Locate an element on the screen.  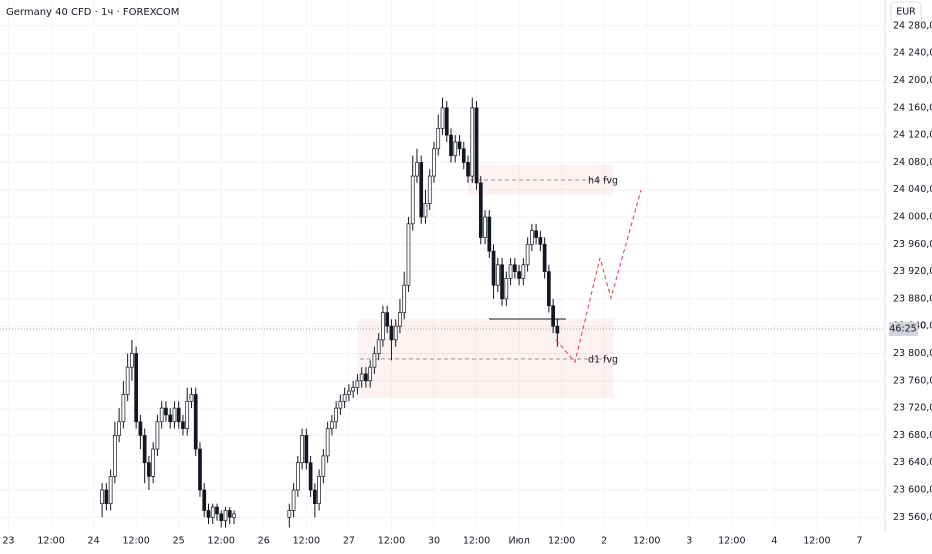
y-tick-label: 24 120,0 is located at coordinates (912, 135).